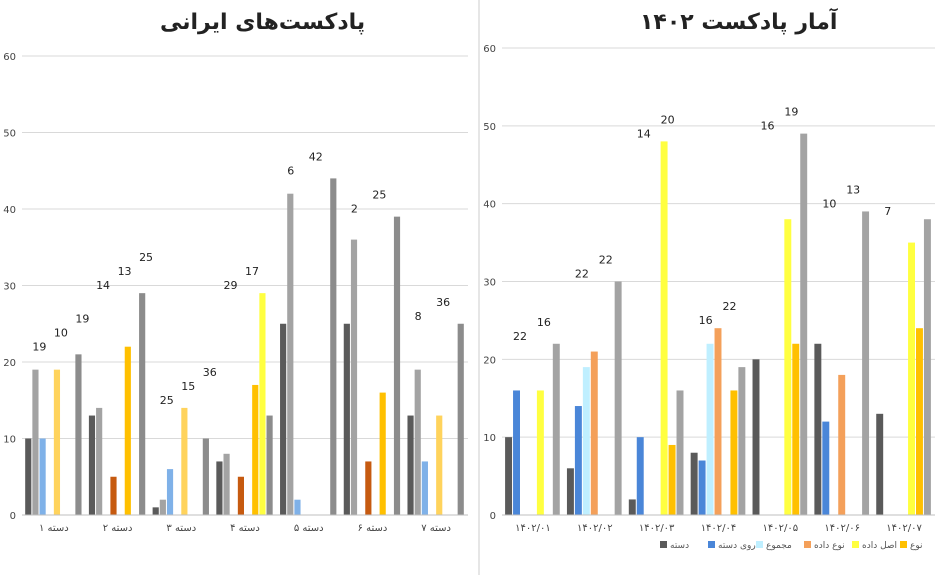  What do you see at coordinates (842, 528) in the screenshot?
I see `x-tick-label: ۱۴۰۲/۰۶` at bounding box center [842, 528].